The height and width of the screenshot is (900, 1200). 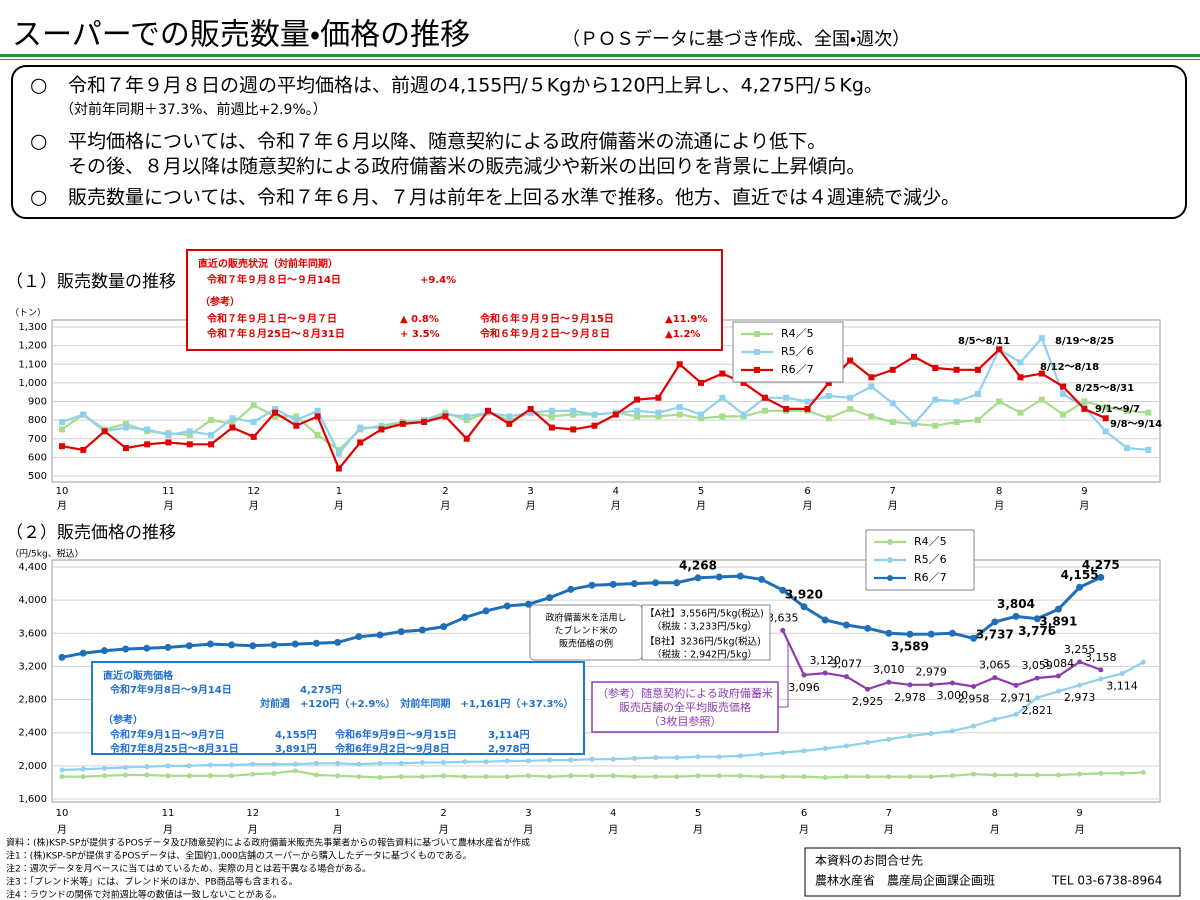 What do you see at coordinates (893, 491) in the screenshot?
I see `x-tick-label: 7` at bounding box center [893, 491].